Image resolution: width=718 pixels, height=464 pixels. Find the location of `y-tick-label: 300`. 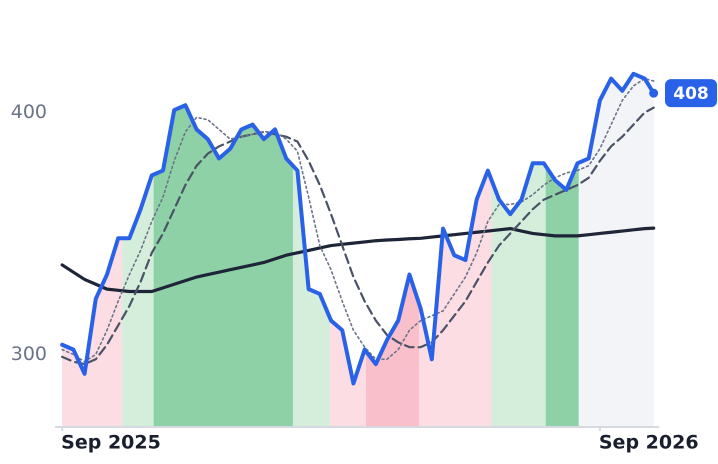

y-tick-label: 300 is located at coordinates (29, 354).